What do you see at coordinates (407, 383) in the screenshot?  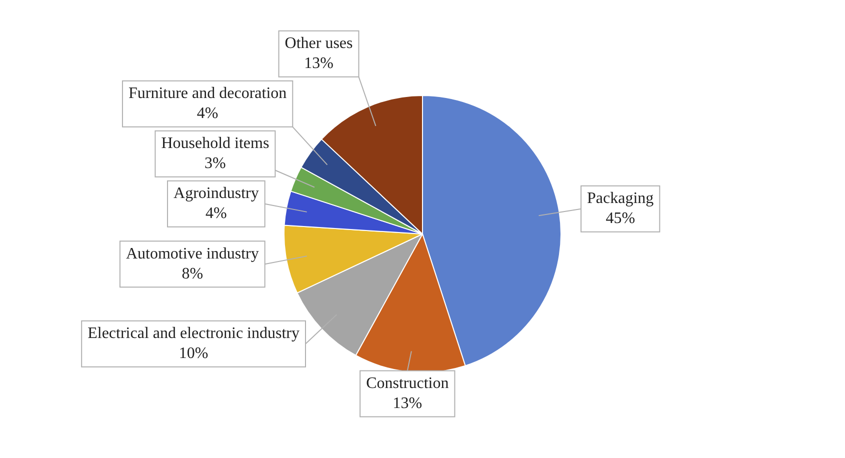 I see `slice-label: Construction` at bounding box center [407, 383].